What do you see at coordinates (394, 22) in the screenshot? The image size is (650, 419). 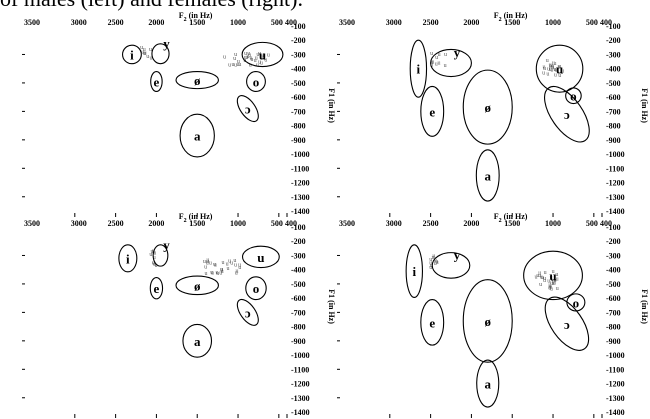 I see `x-tick-label: 3000` at bounding box center [394, 22].